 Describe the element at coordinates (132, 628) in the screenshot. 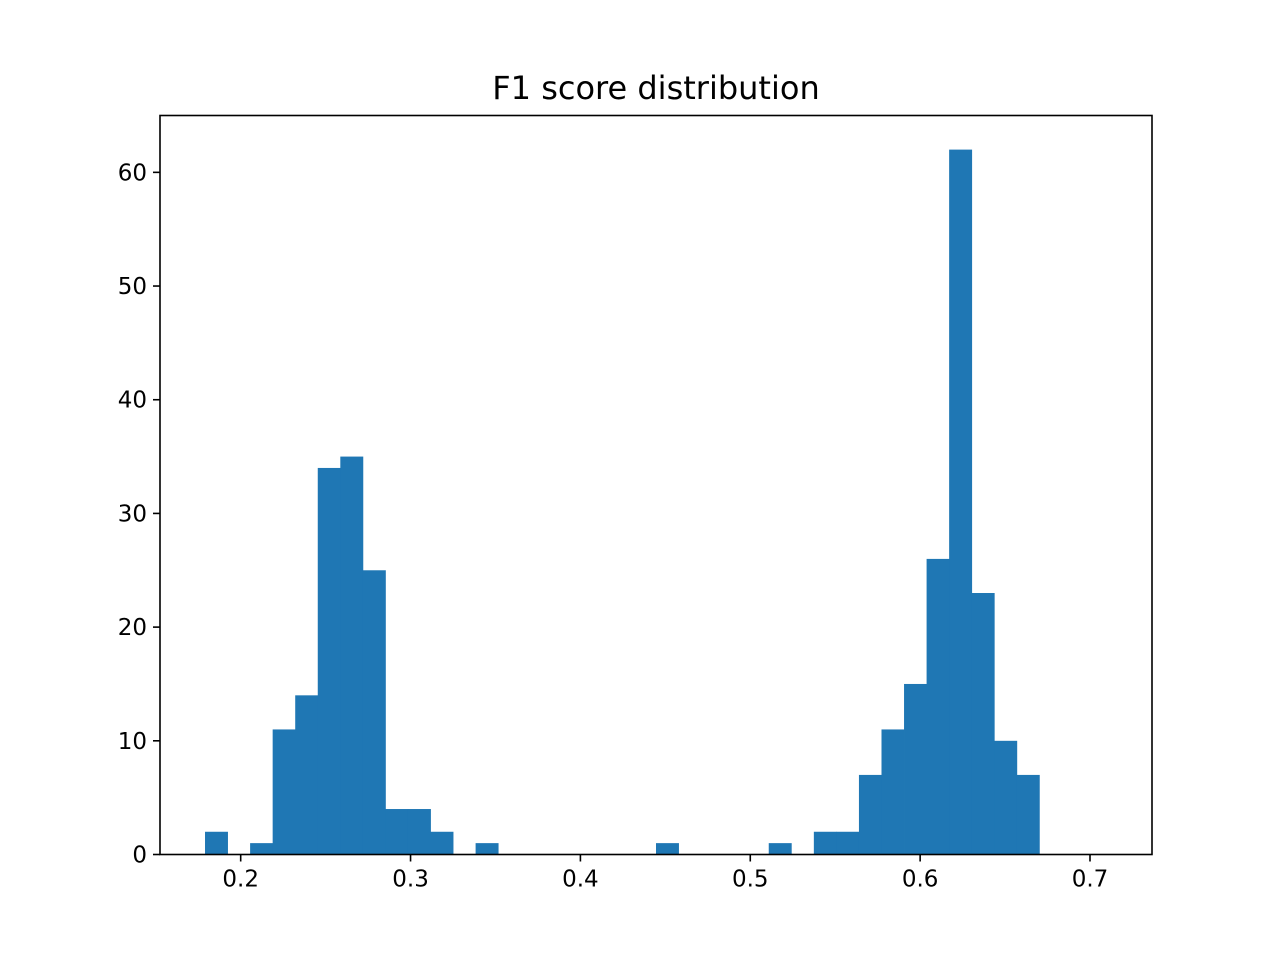

I see `y-tick-label: 20` at that location.